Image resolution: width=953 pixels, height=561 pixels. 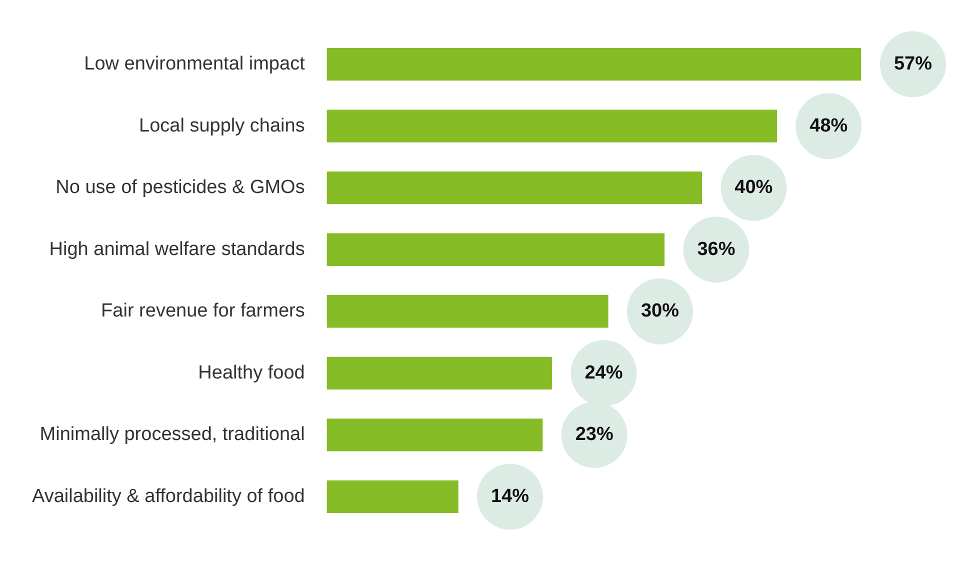 I want to click on data-label: 36%, so click(x=716, y=249).